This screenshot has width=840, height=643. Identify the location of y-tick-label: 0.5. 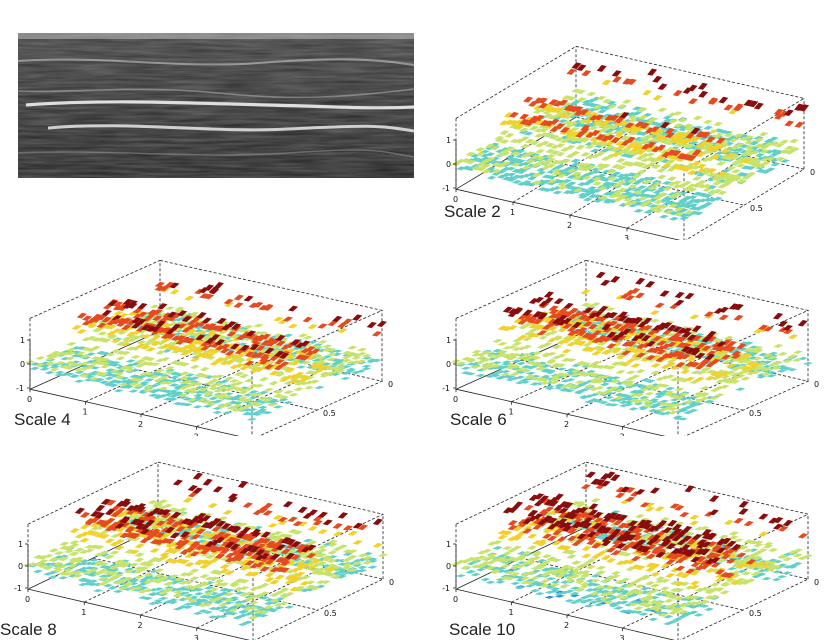
(329, 413).